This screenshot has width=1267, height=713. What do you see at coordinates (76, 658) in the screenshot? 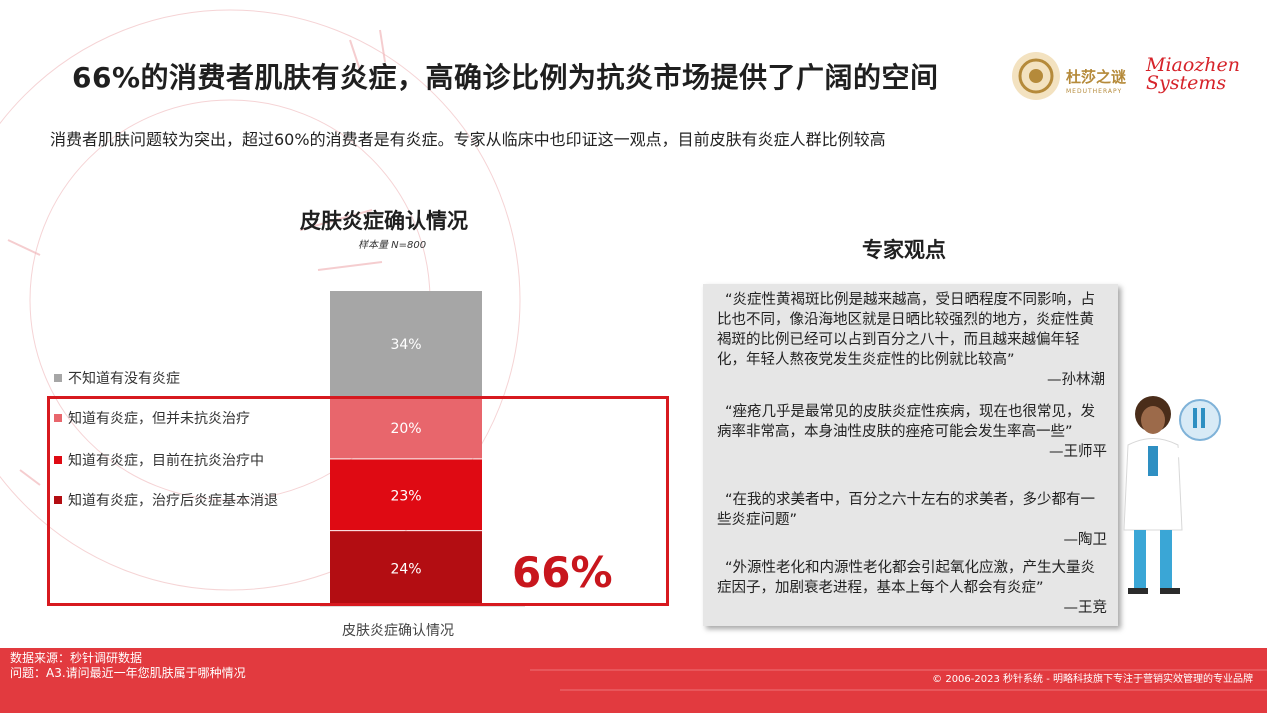
I see `data-source-text: 数据来源：秒针调研数据` at bounding box center [76, 658].